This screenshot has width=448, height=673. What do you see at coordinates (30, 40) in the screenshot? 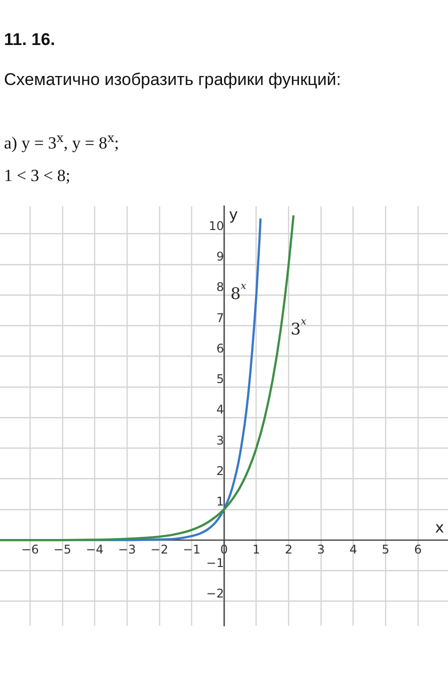
I see `chart-title: 11. 16.` at bounding box center [30, 40].